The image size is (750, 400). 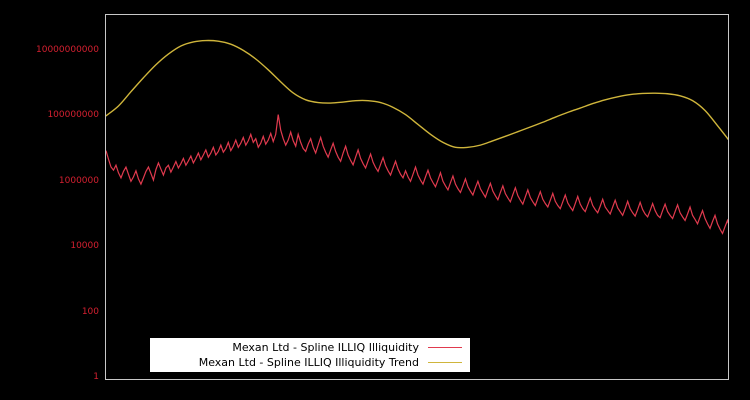 I want to click on y-axis-tick-labels: 10000000000 100000000 1000000 10000 100 1, so click(x=50, y=200).